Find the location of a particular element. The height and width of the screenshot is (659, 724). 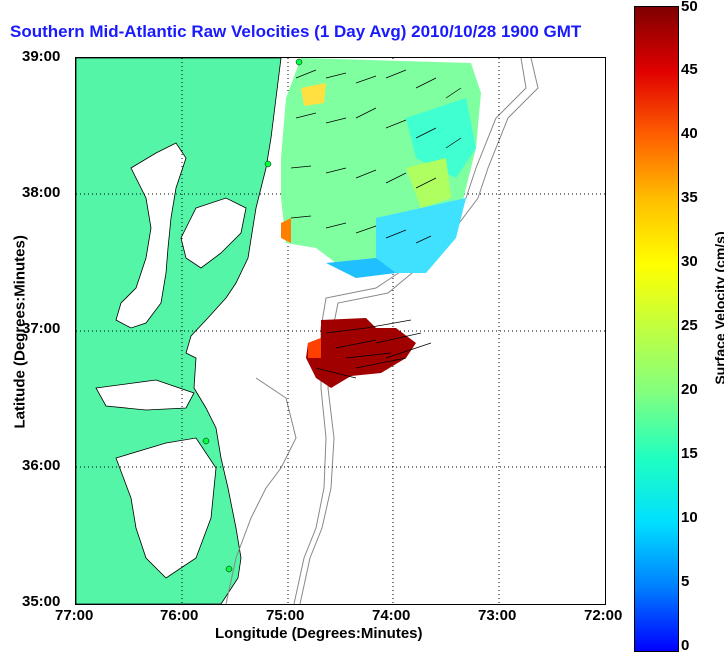

colorbar-tick: 5 is located at coordinates (685, 581).